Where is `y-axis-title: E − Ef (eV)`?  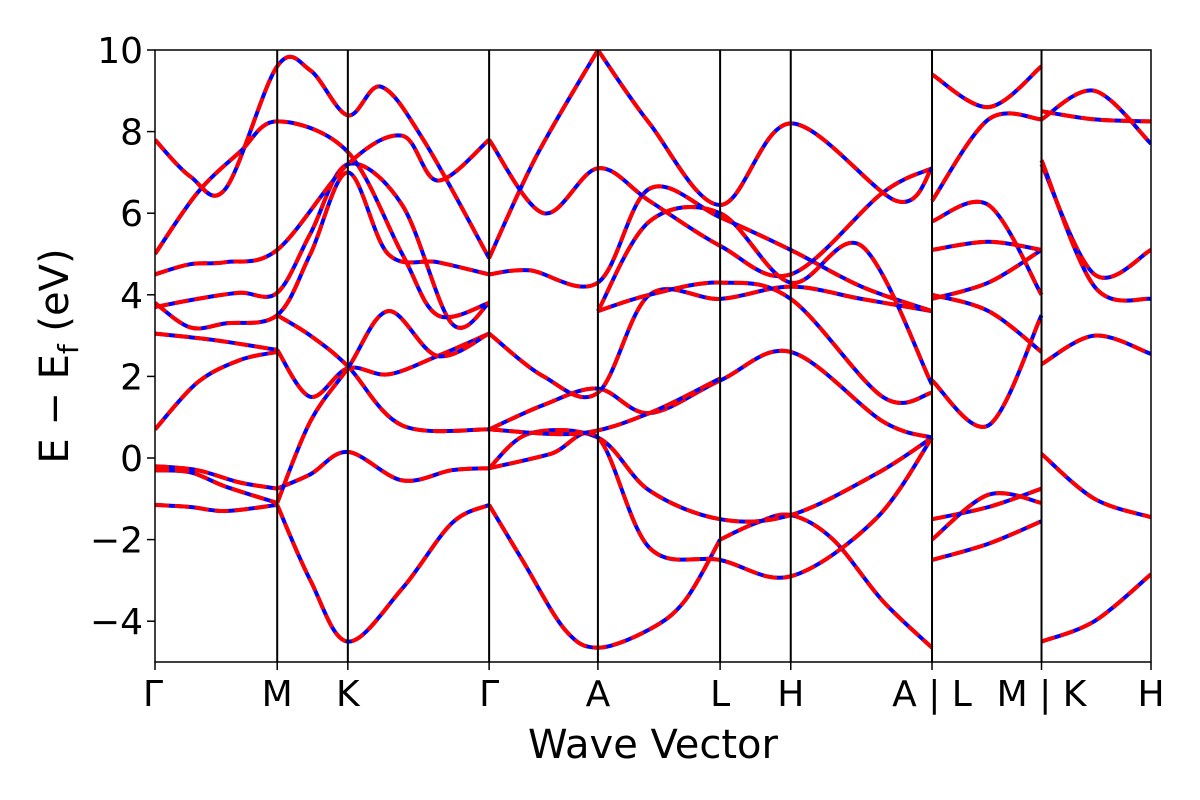 y-axis-title: E − Ef (eV) is located at coordinates (58, 355).